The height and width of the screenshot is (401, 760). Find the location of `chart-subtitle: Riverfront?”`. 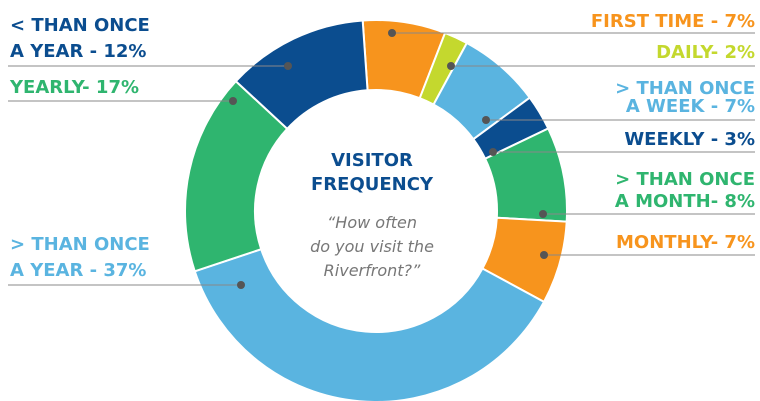

chart-subtitle: Riverfront?” is located at coordinates (372, 270).